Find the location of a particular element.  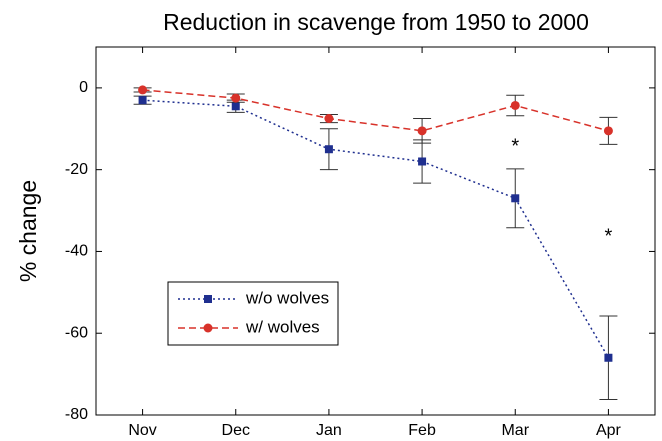

y-tick-label: -40 is located at coordinates (76, 251).